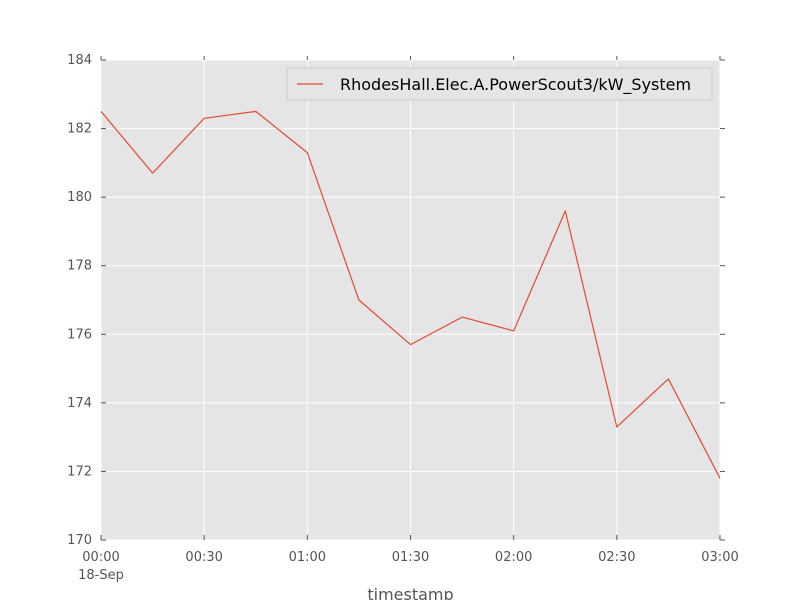 The height and width of the screenshot is (604, 800). I want to click on legend-box, so click(499, 84).